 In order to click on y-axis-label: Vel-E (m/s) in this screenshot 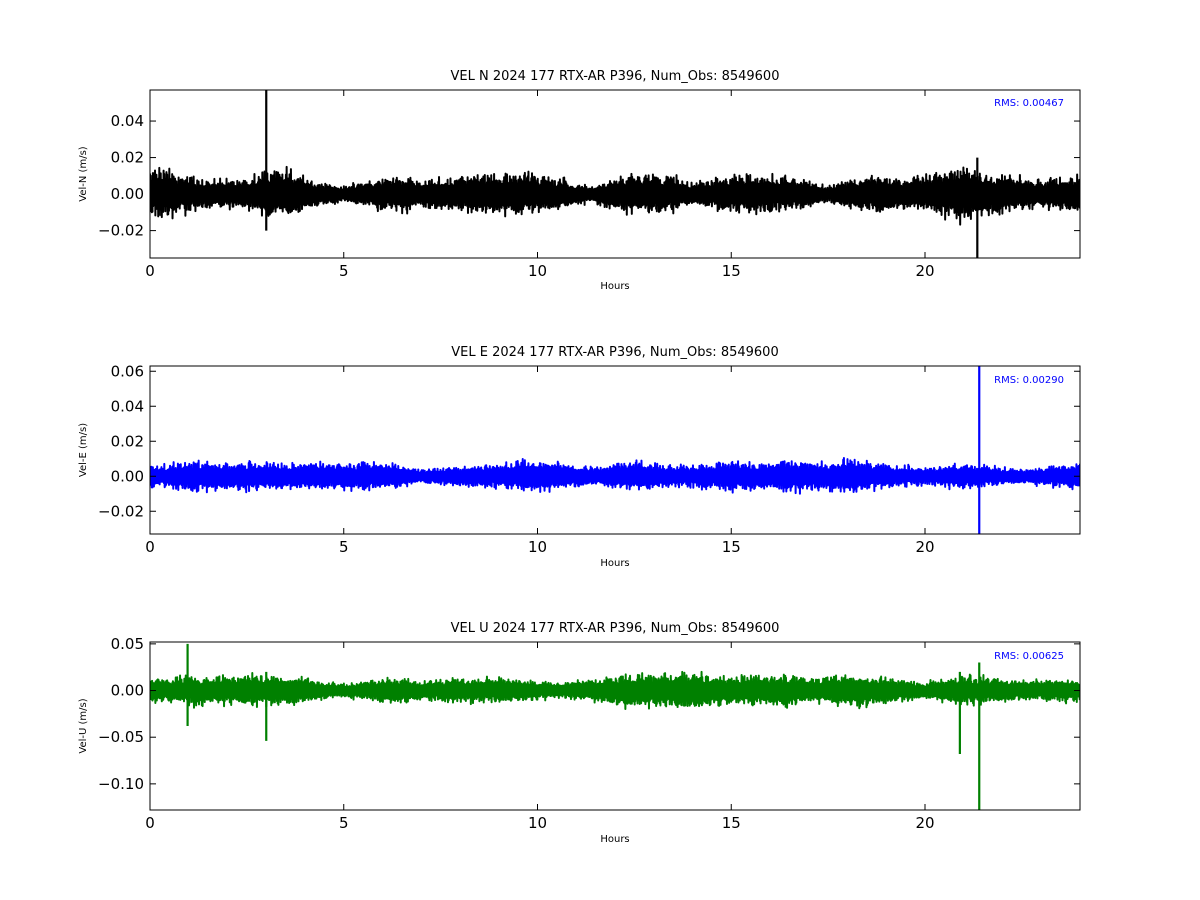, I will do `click(83, 450)`.